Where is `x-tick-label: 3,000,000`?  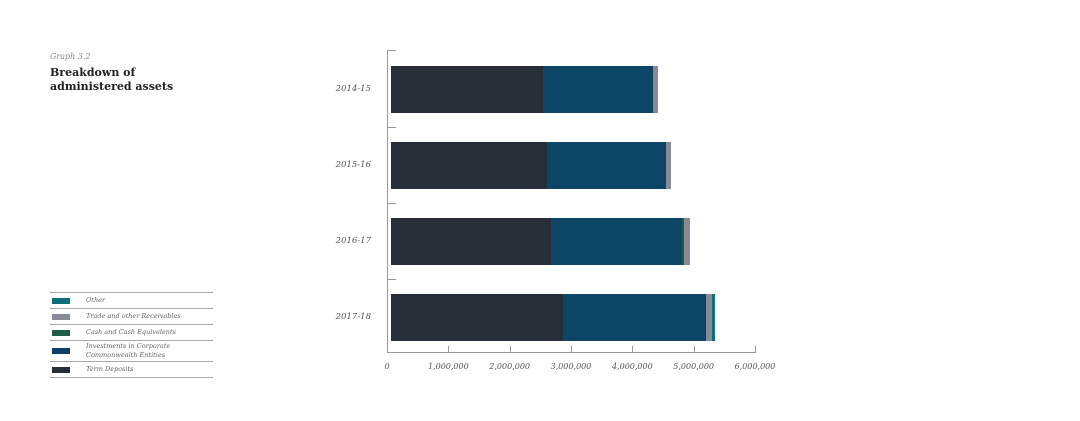 x-tick-label: 3,000,000 is located at coordinates (571, 366).